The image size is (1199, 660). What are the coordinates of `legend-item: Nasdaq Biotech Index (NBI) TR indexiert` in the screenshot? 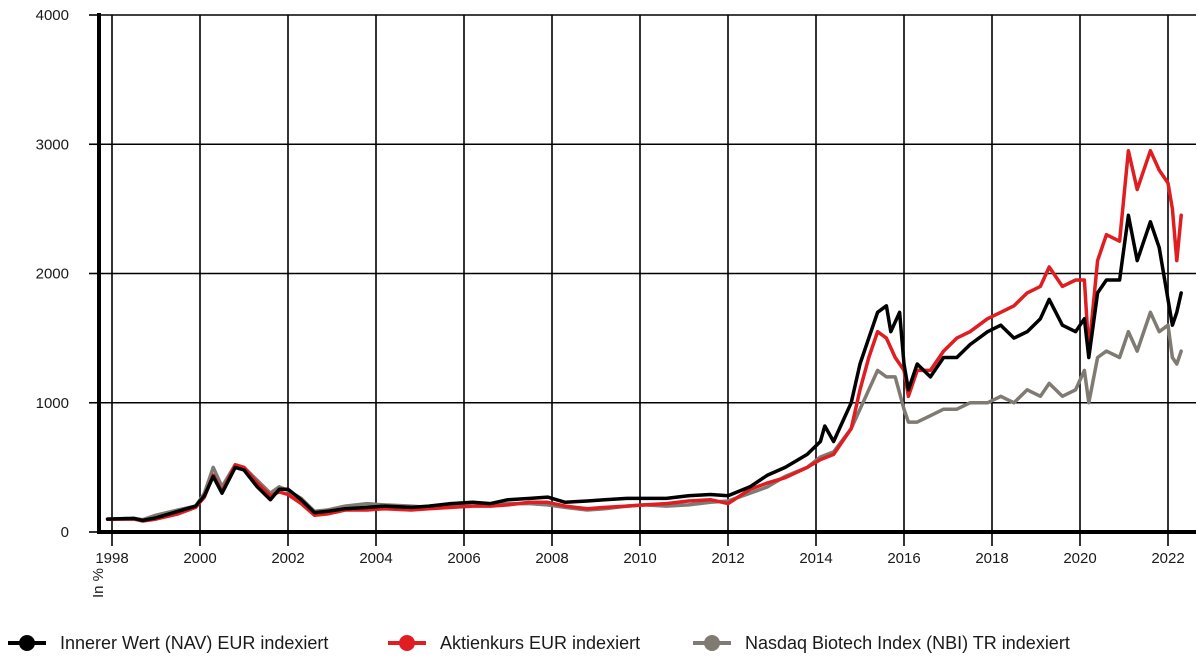 It's located at (881, 643).